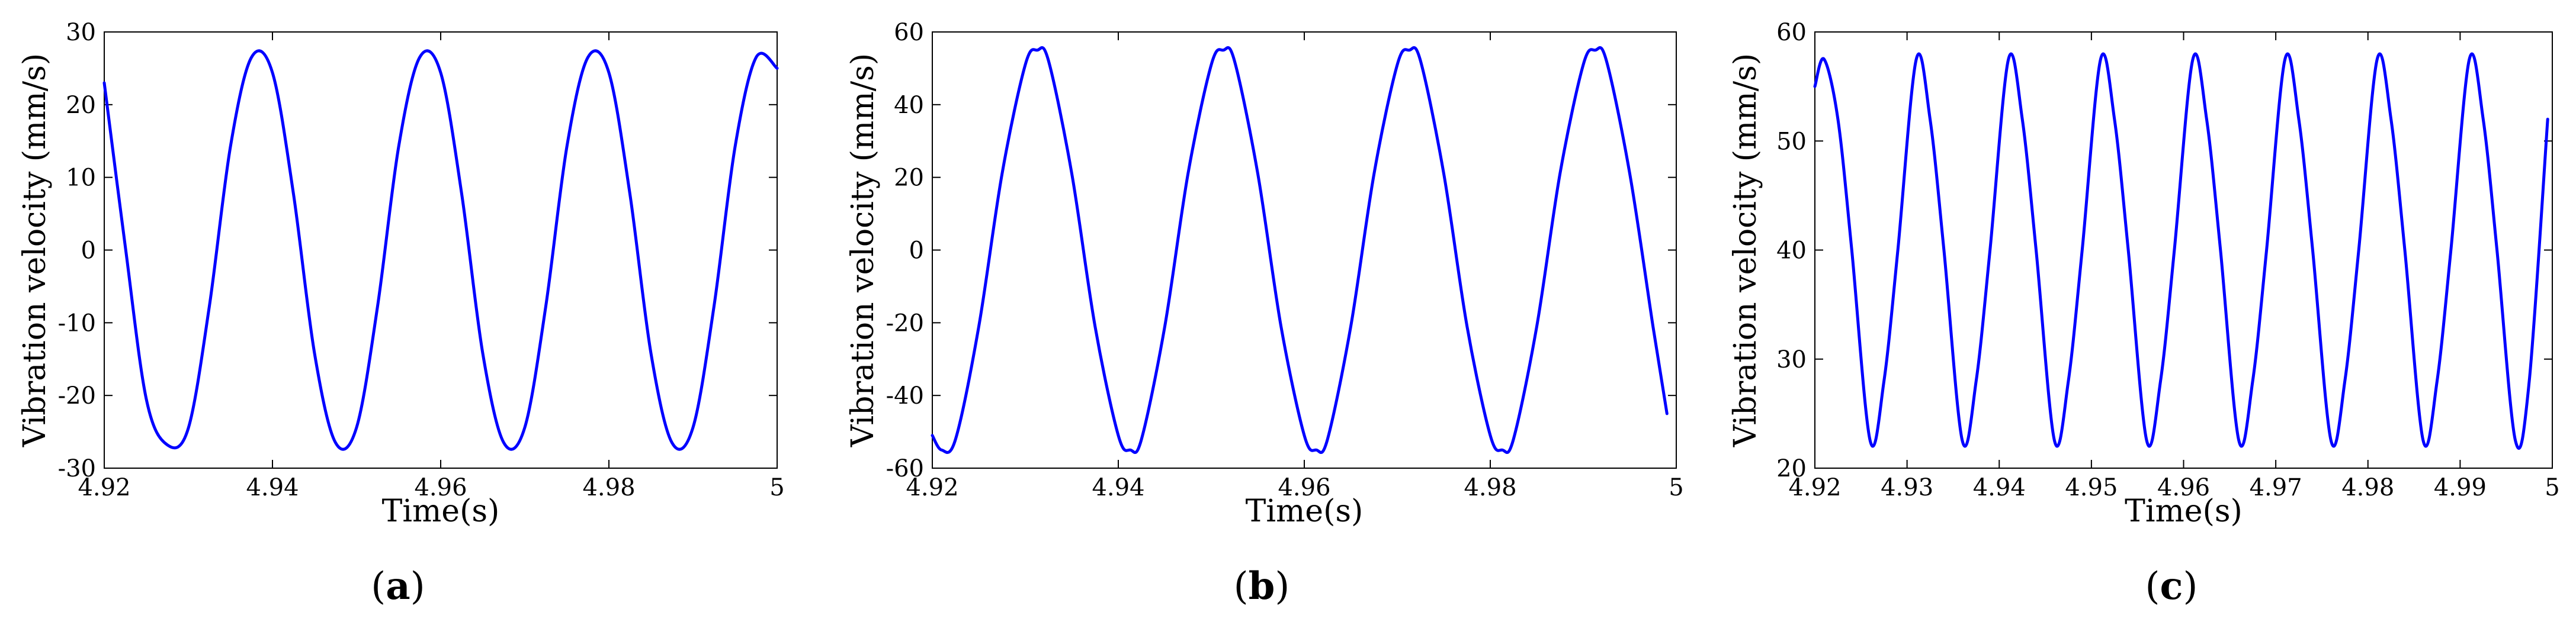  Describe the element at coordinates (77, 323) in the screenshot. I see `y-tick-label: -10` at that location.